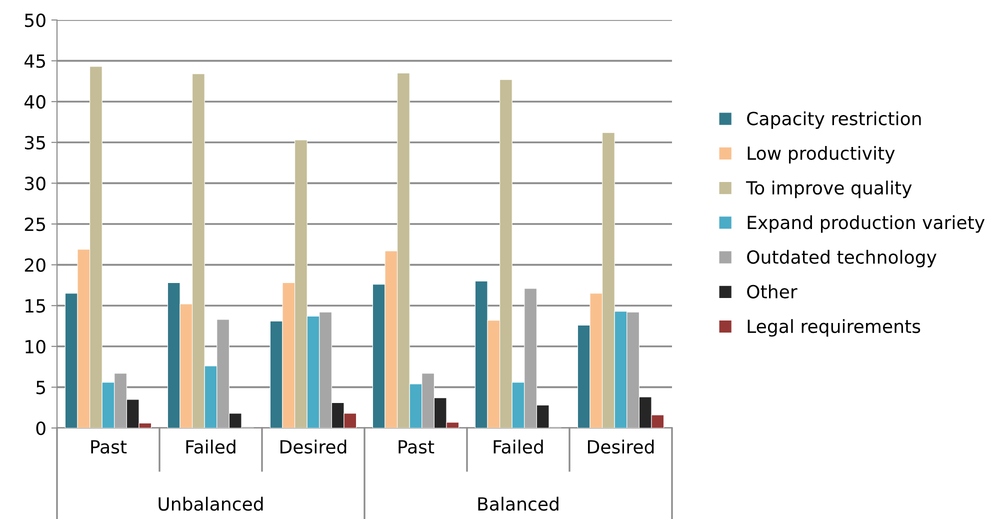  I want to click on y-tick-label: 45, so click(35, 61).